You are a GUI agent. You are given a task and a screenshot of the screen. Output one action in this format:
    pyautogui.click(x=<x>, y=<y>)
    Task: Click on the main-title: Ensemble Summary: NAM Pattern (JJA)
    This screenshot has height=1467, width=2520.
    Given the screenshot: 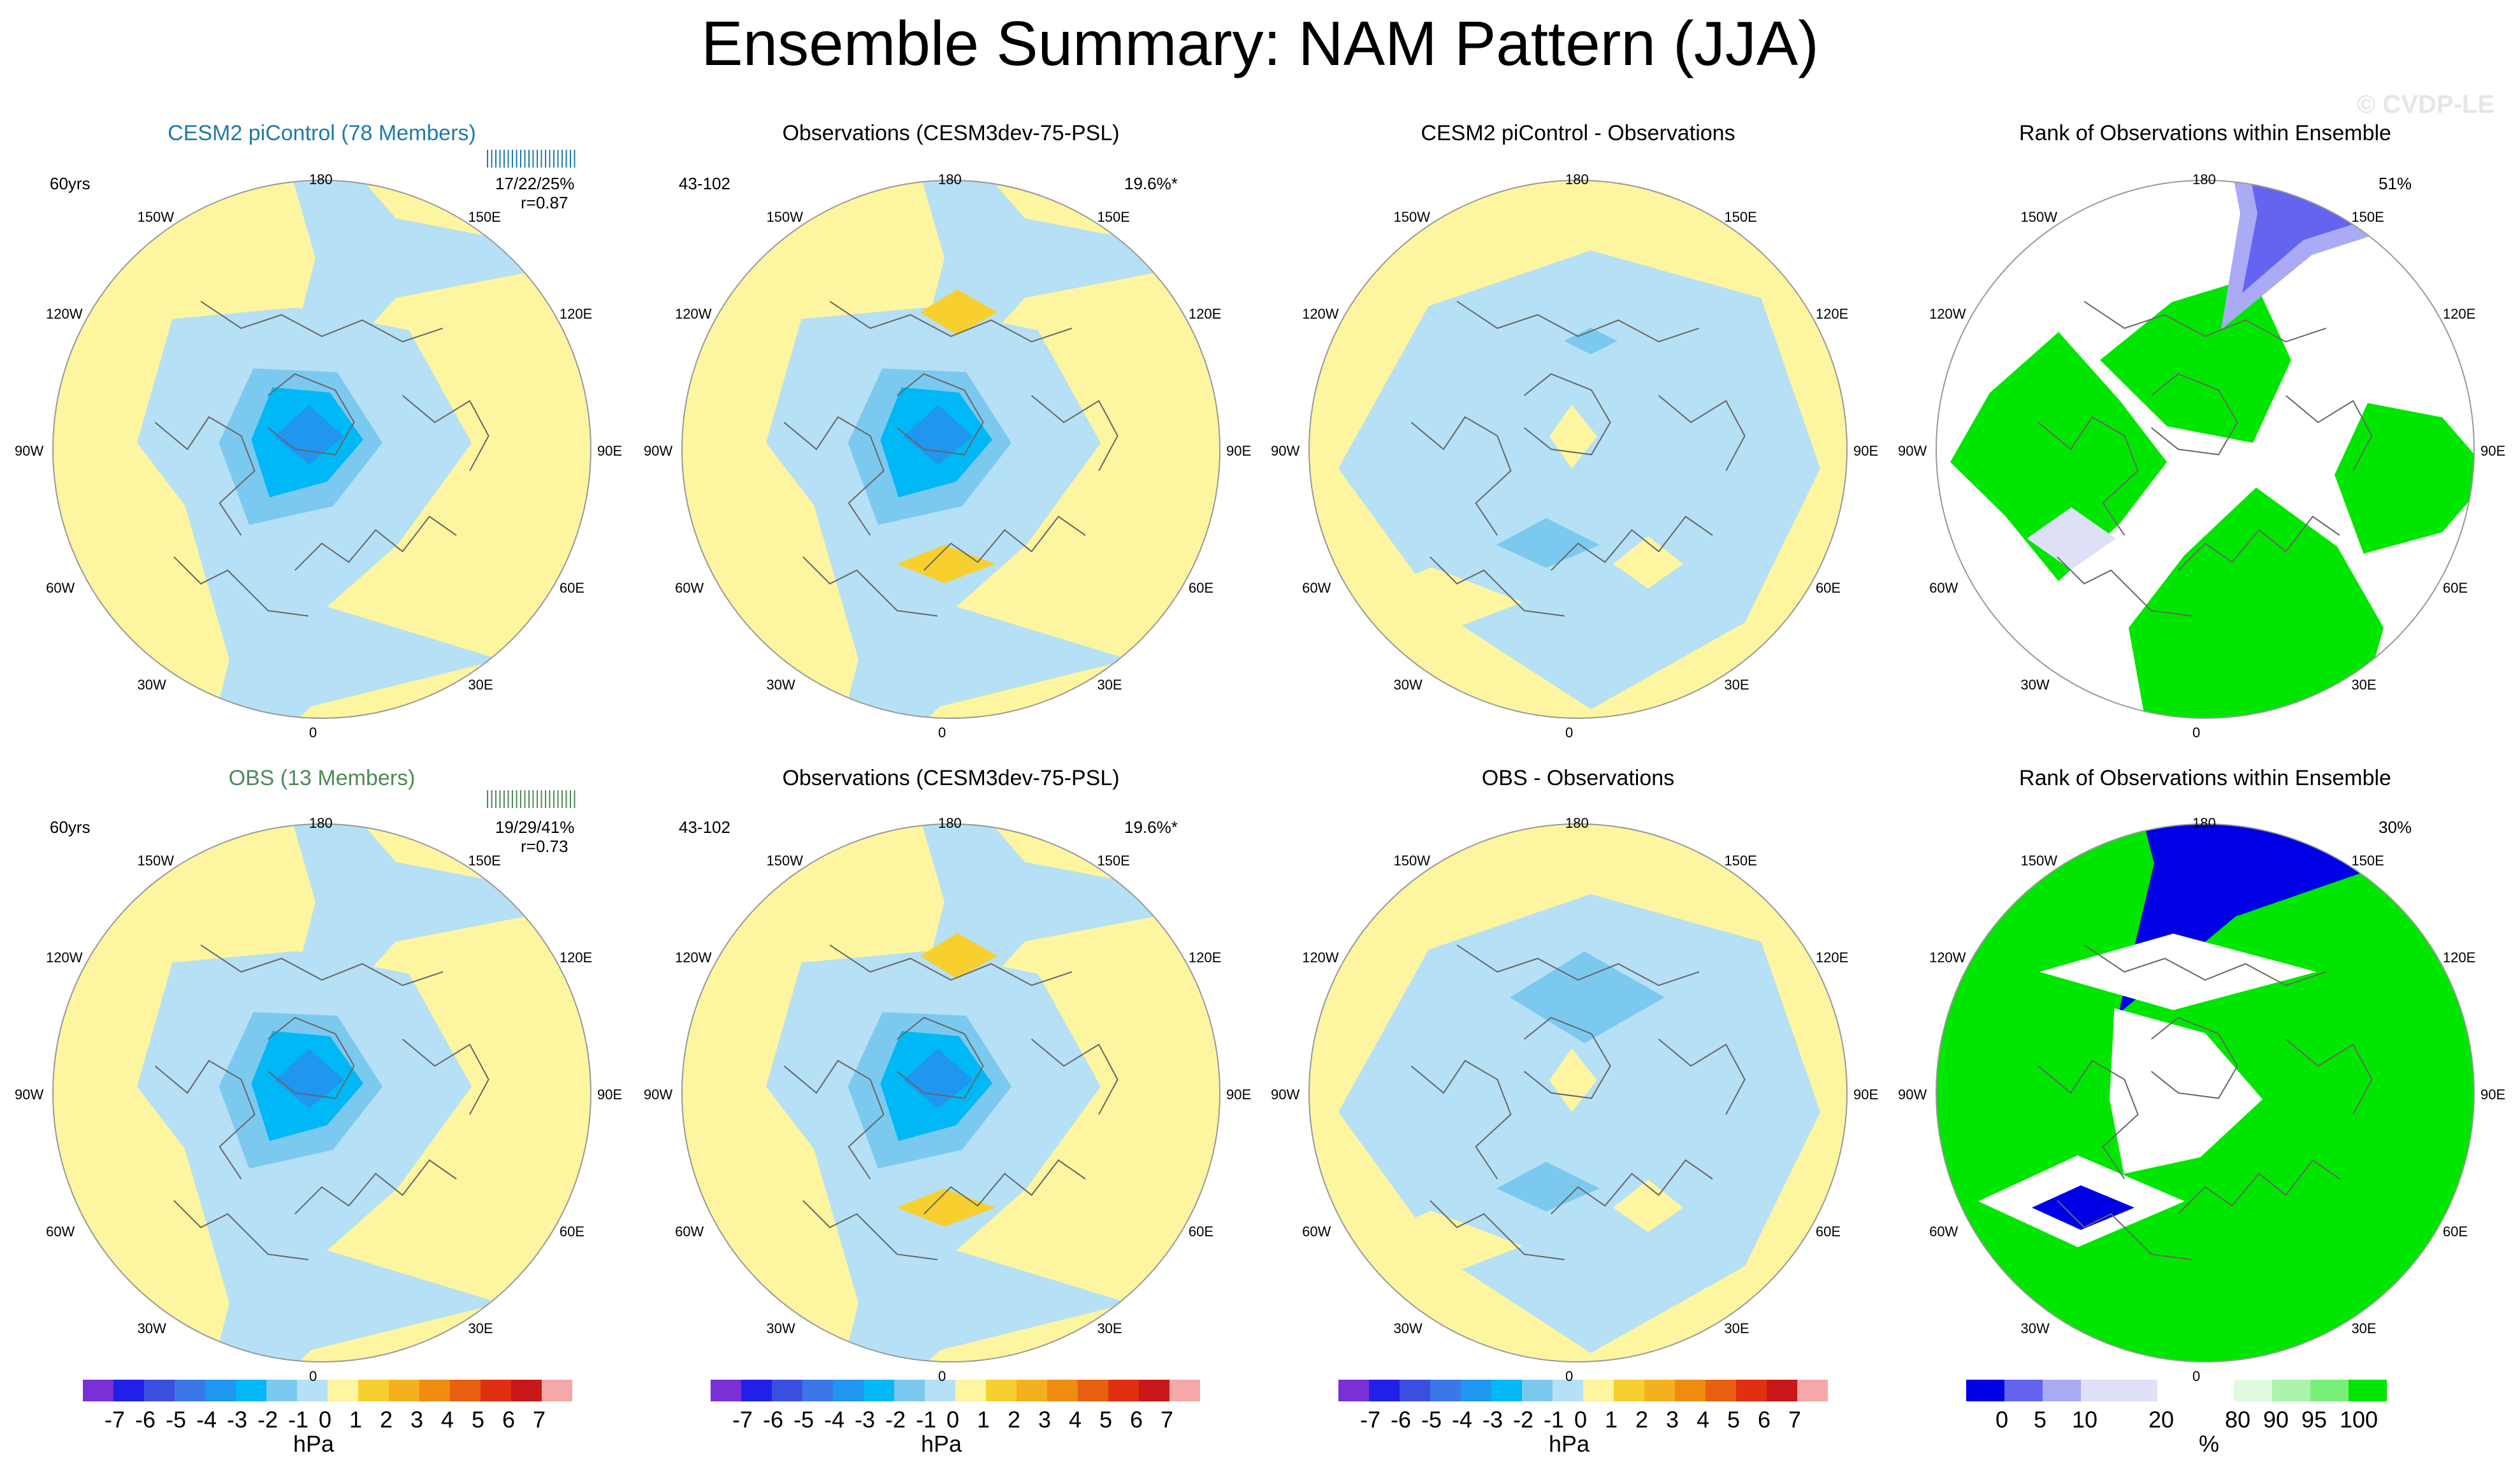 What is the action you would take?
    pyautogui.click(x=1260, y=43)
    